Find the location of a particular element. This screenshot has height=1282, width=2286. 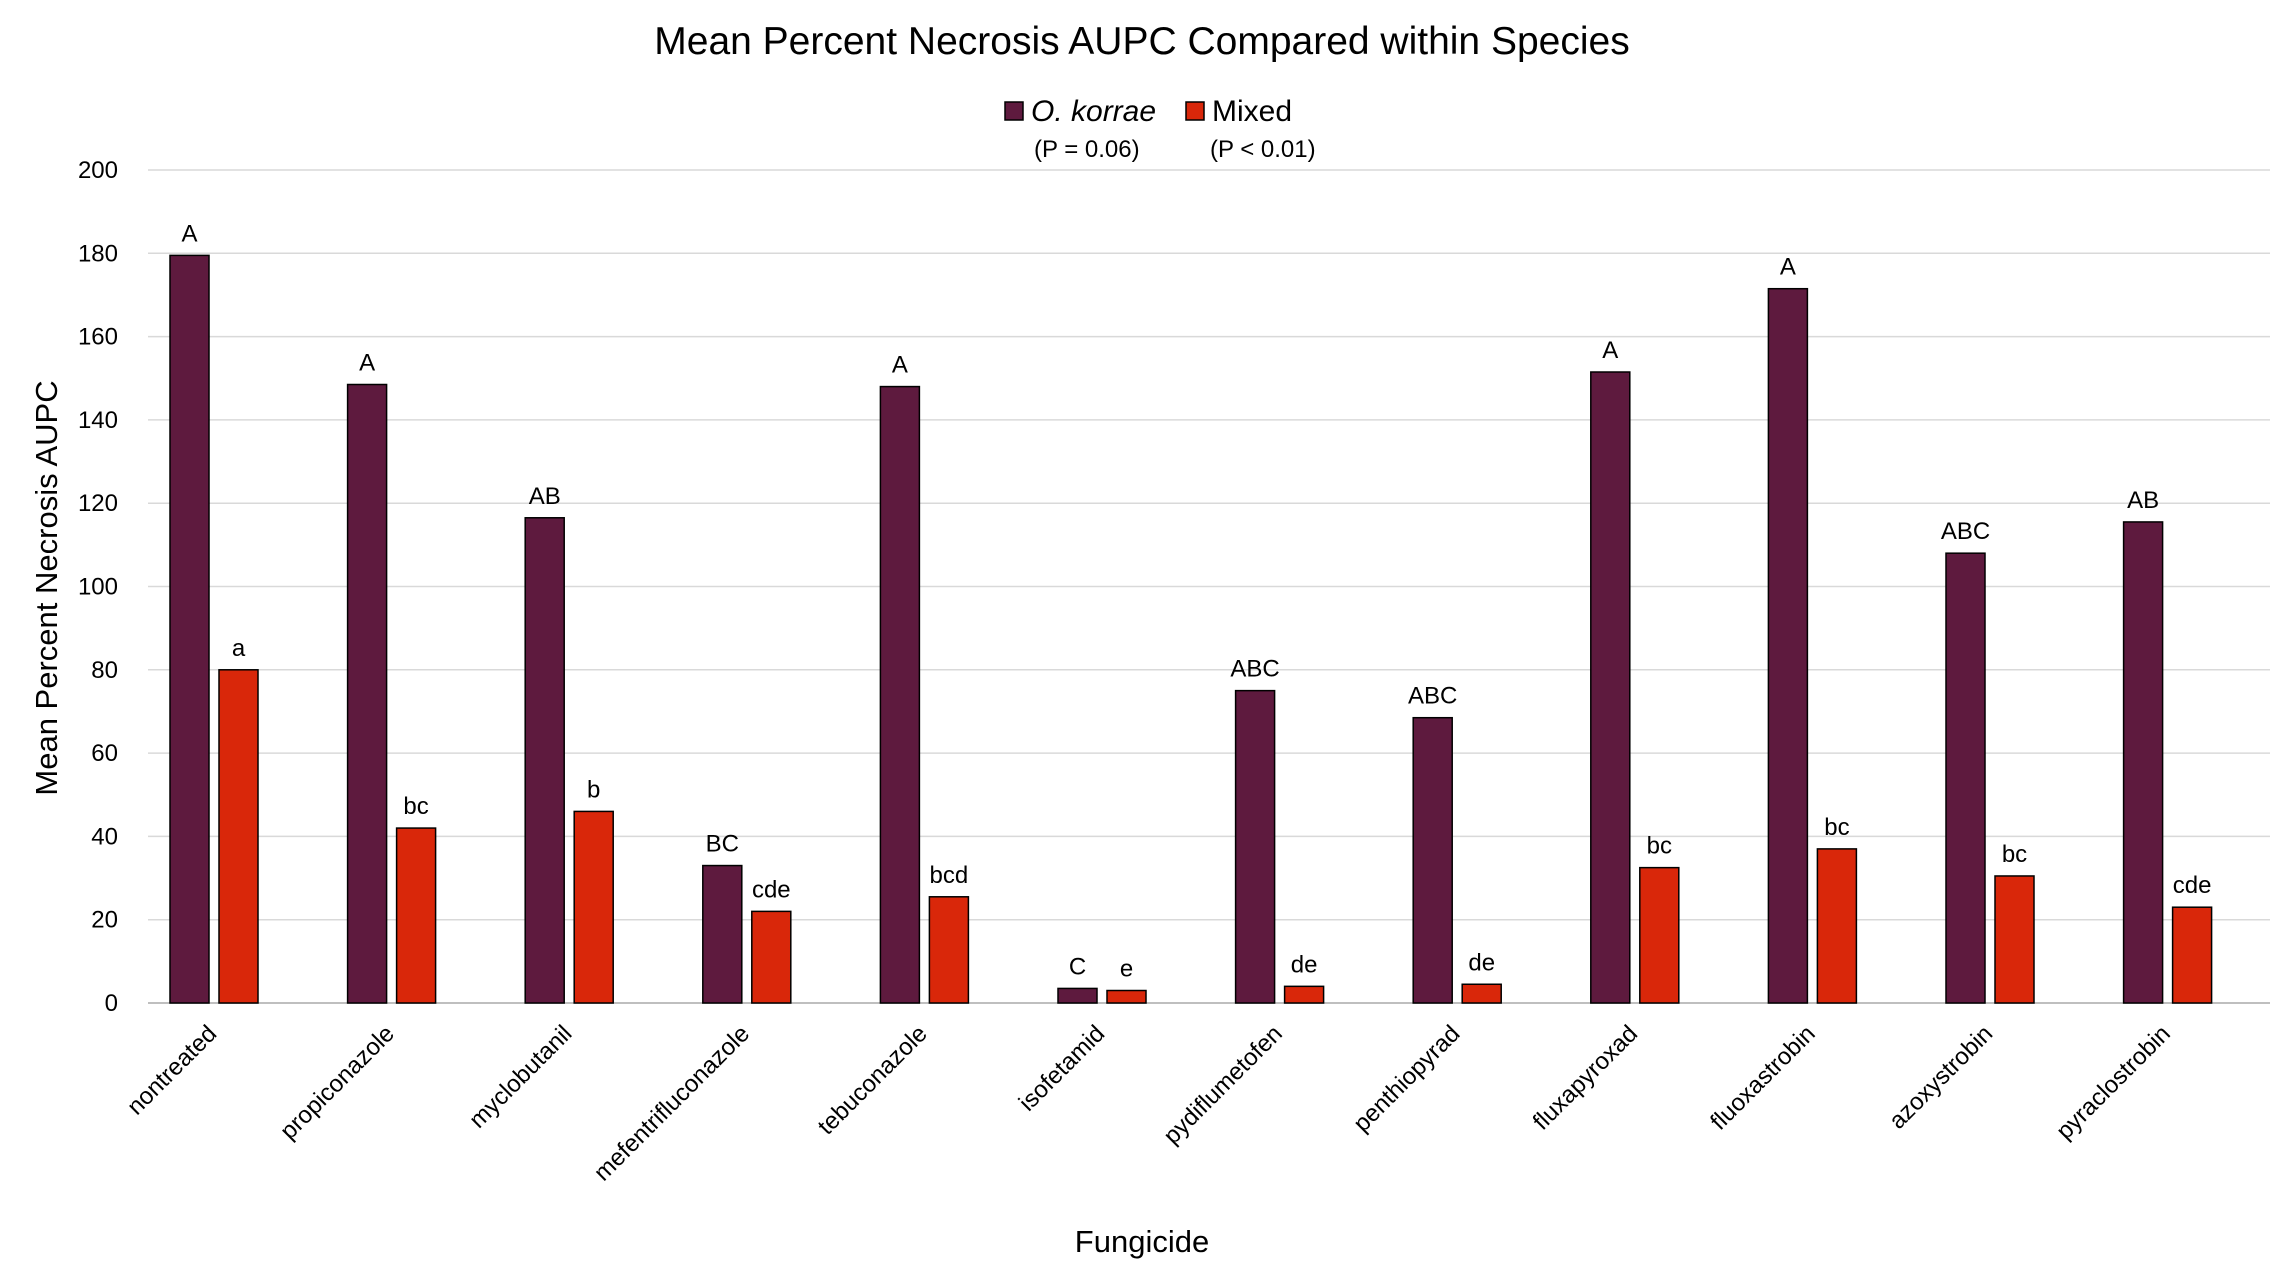

bar-o-korrae-propiconazole is located at coordinates (367, 693).